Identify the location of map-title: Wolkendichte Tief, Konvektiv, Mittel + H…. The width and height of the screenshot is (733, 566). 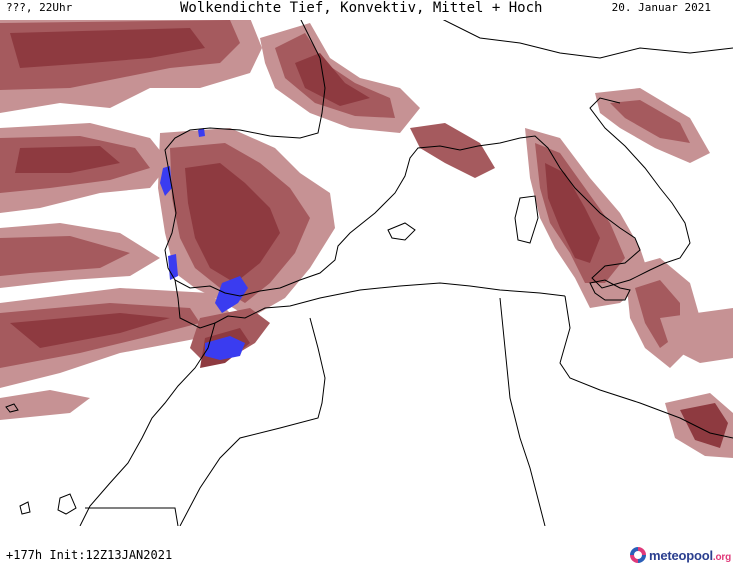
(361, 8).